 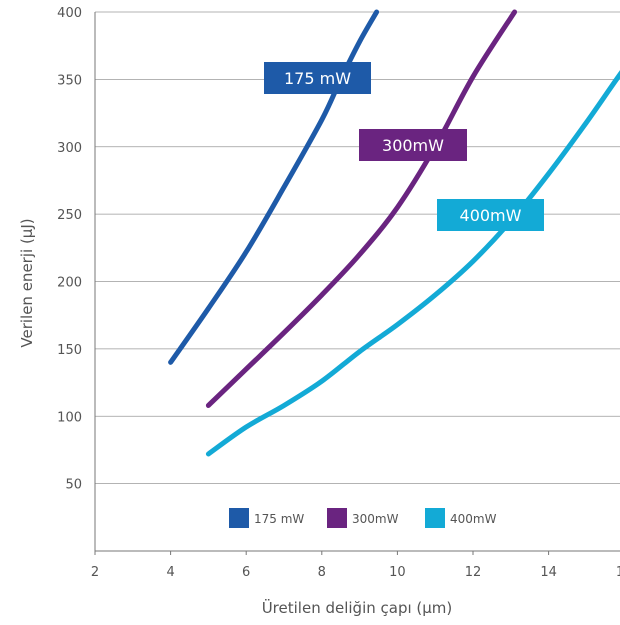 I want to click on y-tick-label: 350, so click(x=69, y=80).